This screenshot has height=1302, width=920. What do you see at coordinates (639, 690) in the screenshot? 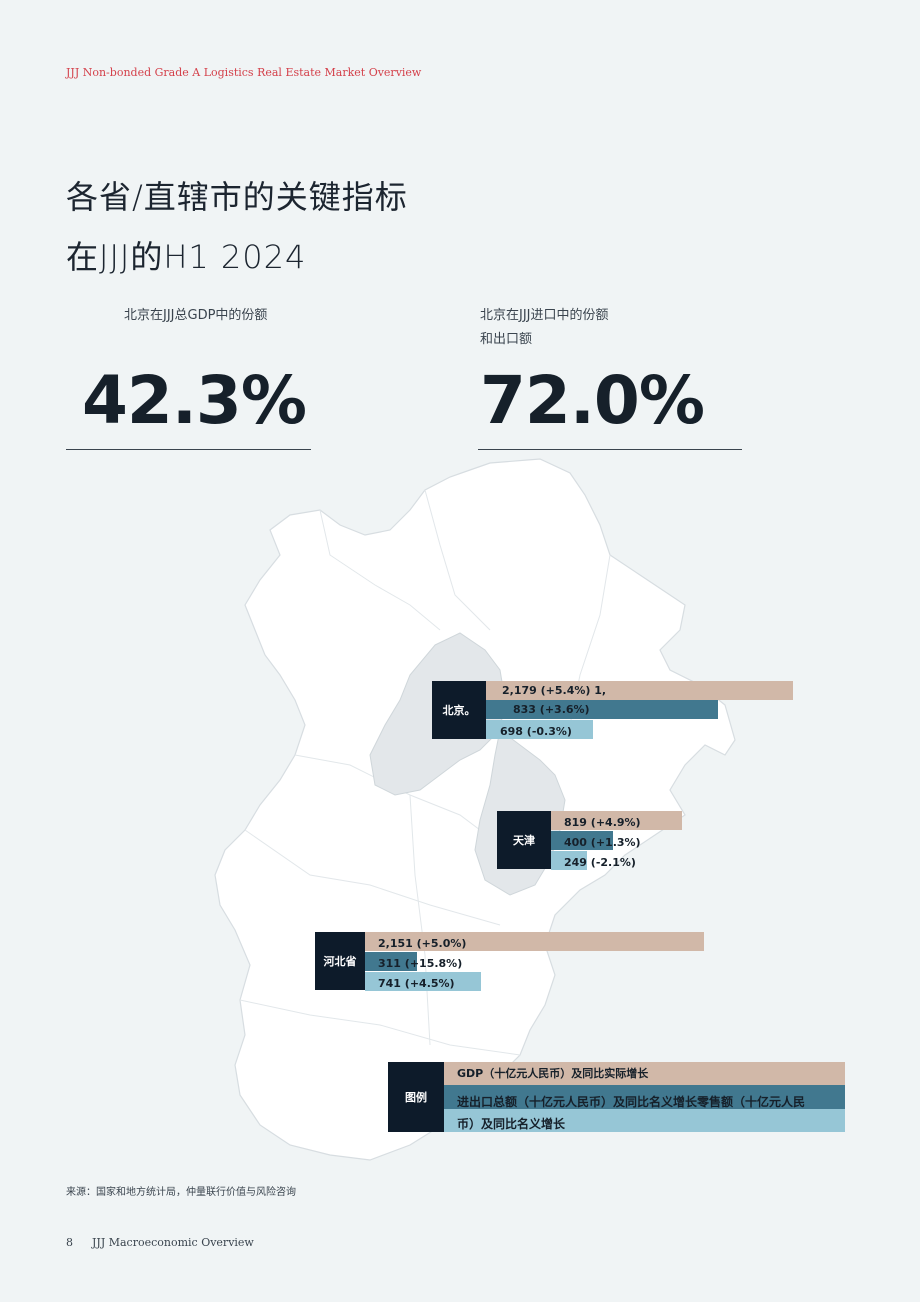
I see `beijing-gdp-bar` at bounding box center [639, 690].